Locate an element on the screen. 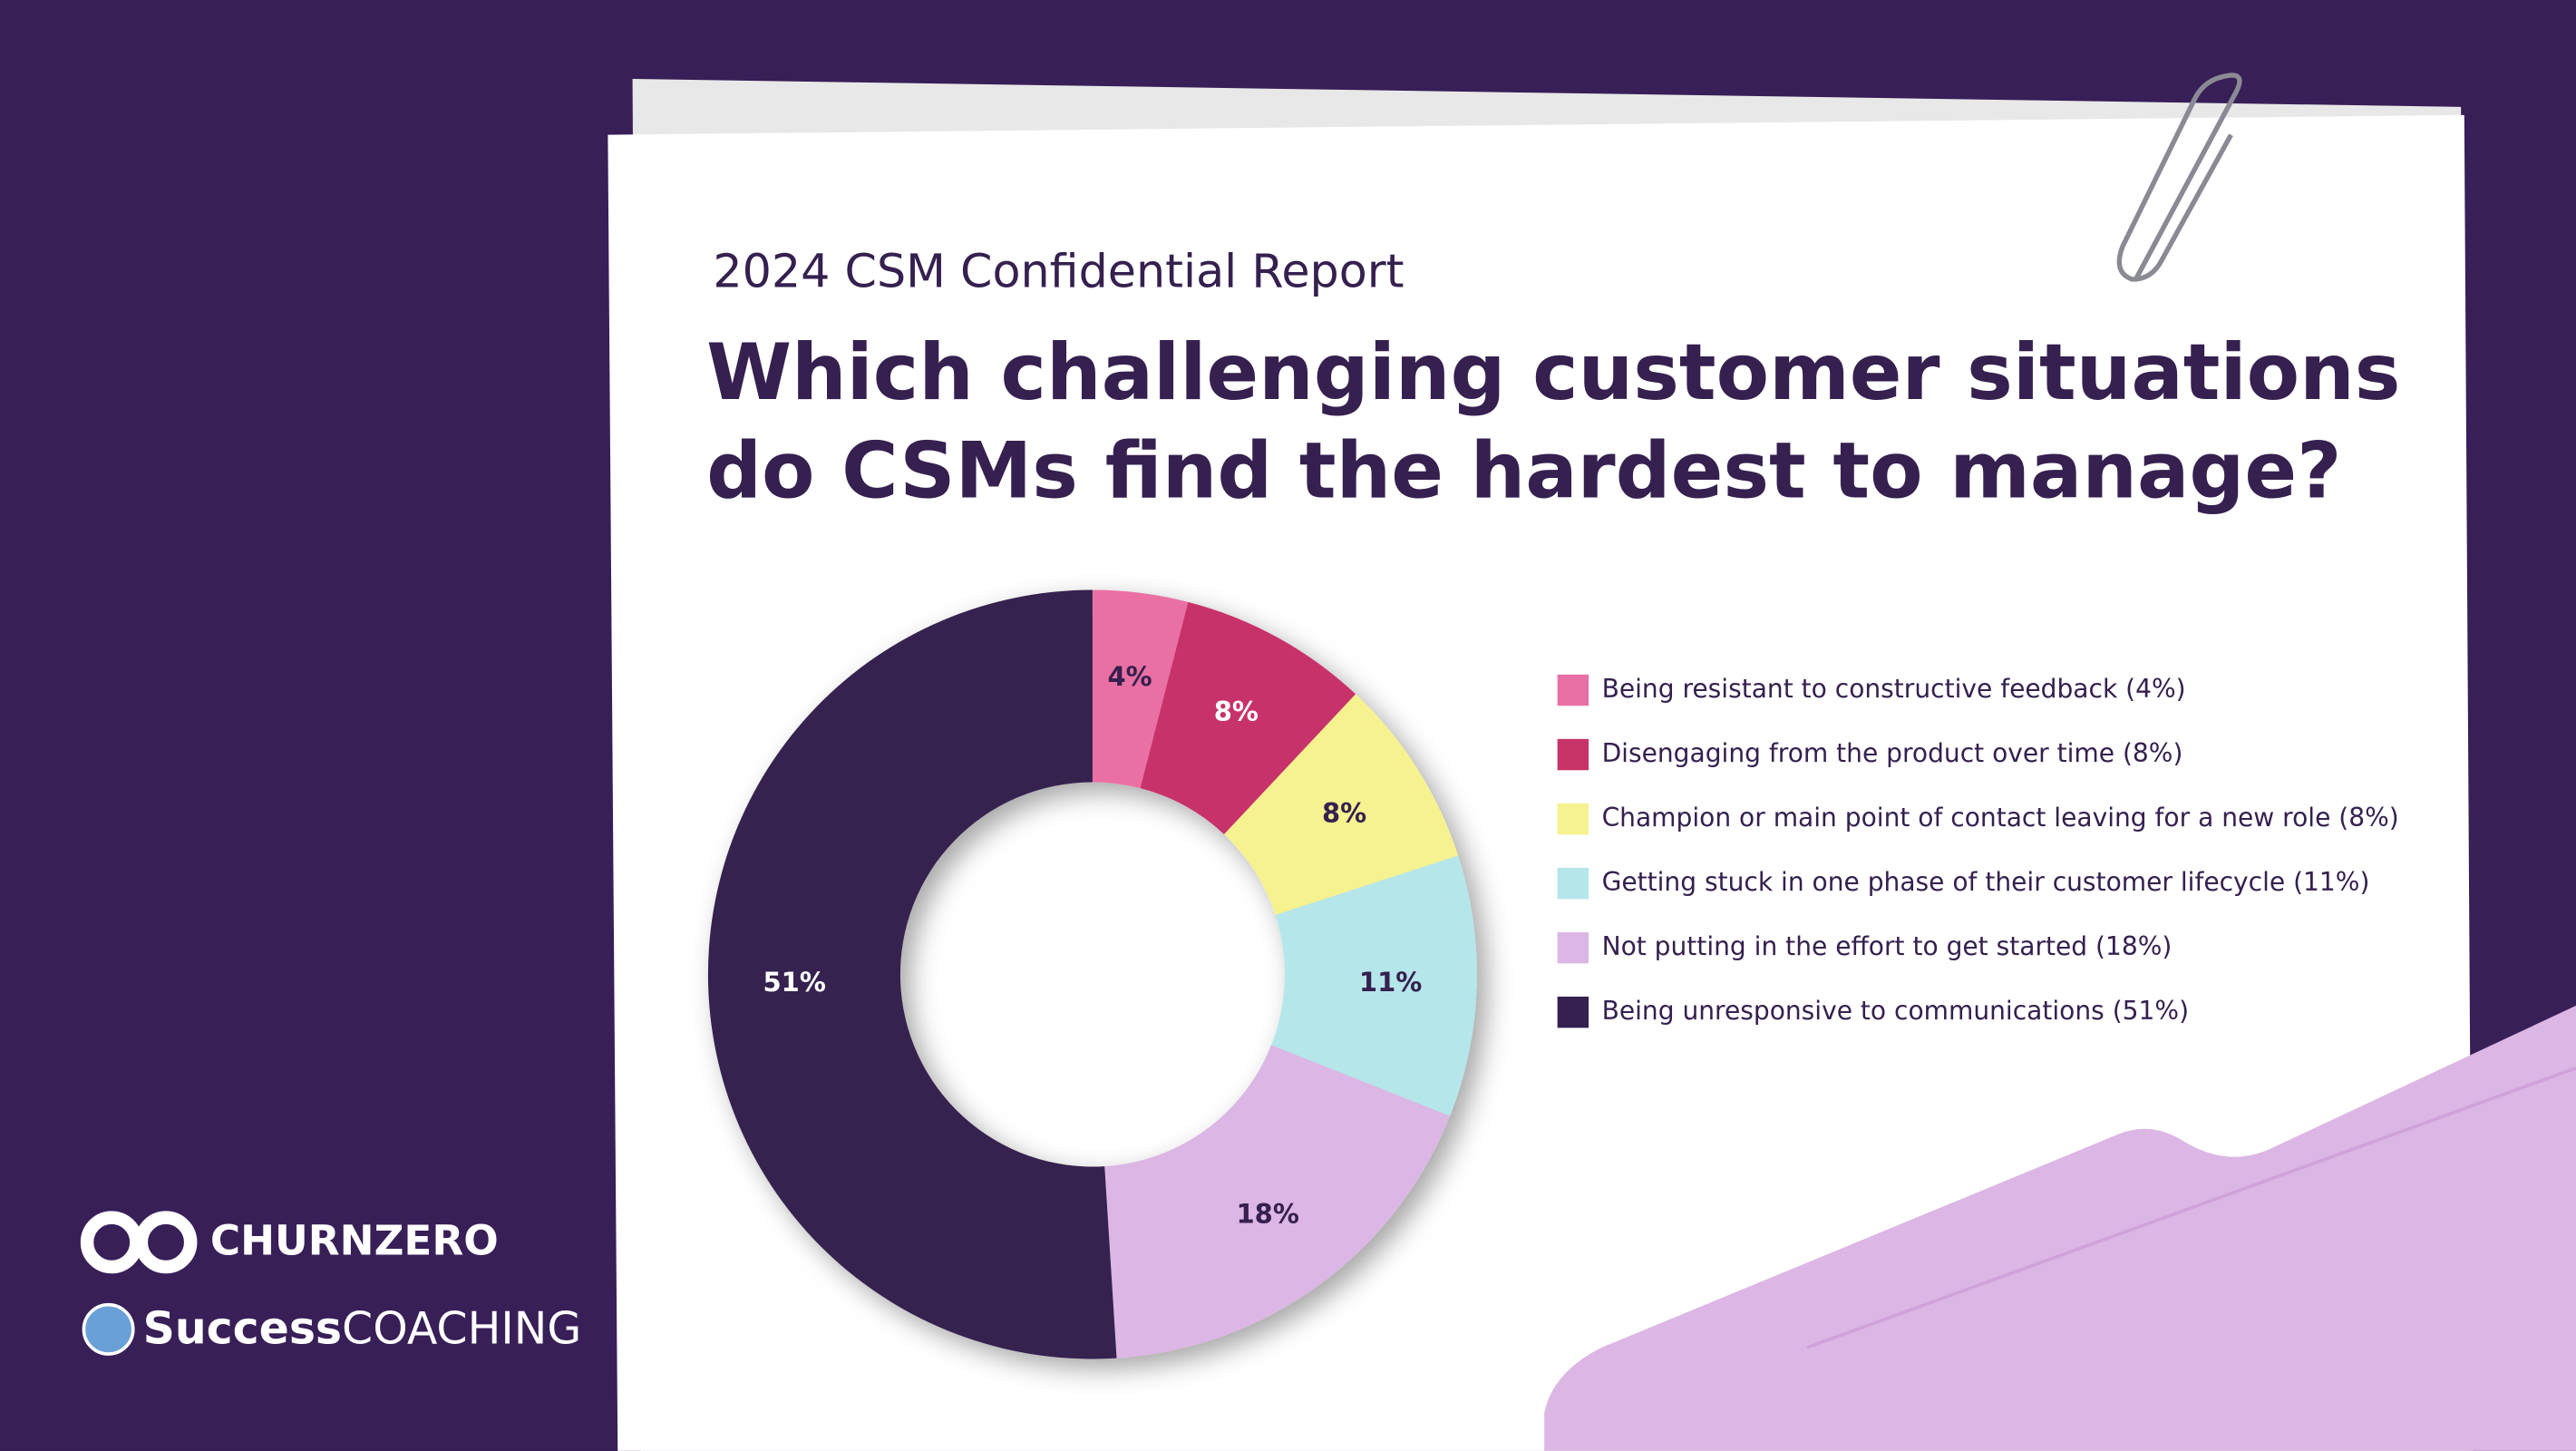  churnzero-logo: CHURNZERO is located at coordinates (289, 1242).